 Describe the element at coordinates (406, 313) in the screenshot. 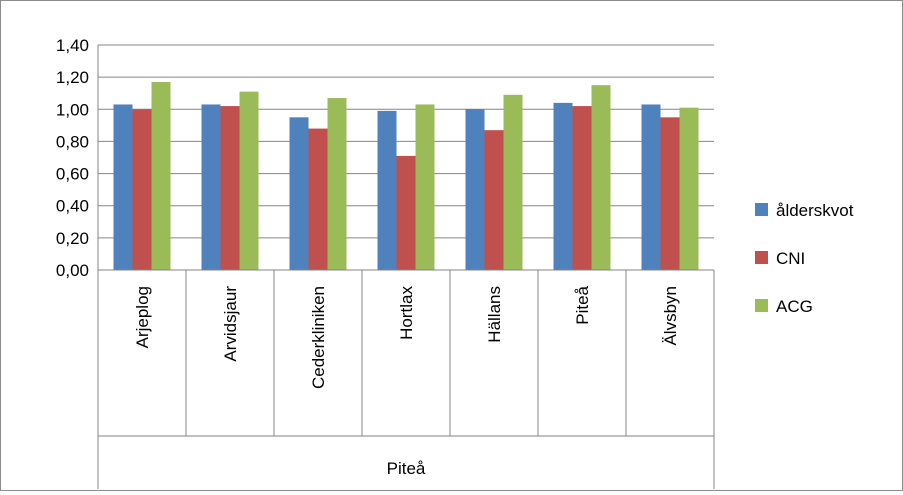

I see `x-tick-label: Hortlax` at that location.